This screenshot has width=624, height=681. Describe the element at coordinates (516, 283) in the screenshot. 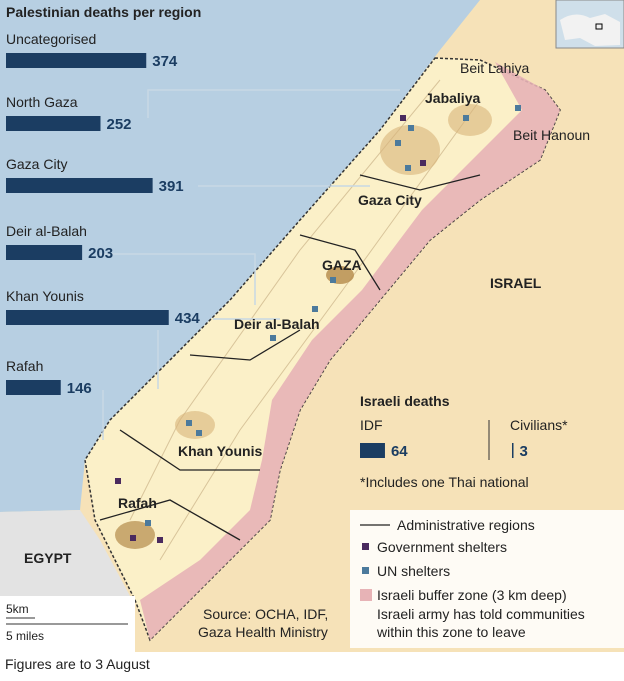

I see `place-label: ISRAEL` at that location.